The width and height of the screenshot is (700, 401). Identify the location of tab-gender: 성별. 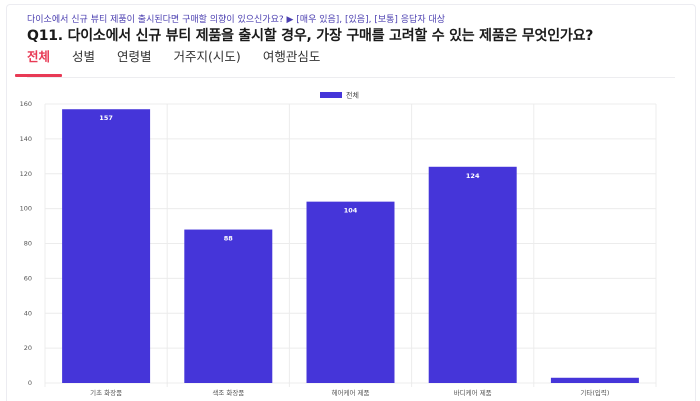
(84, 56).